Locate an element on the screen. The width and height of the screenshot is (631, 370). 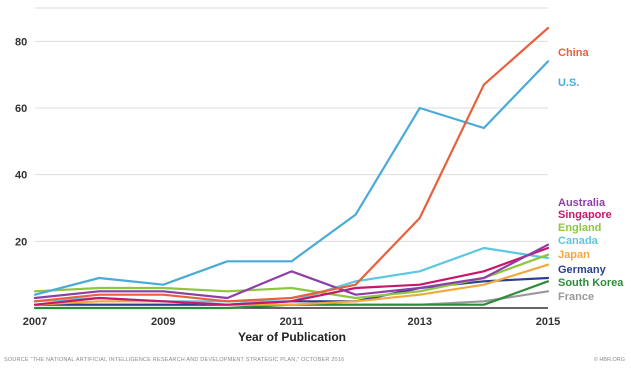
legend-label: South Korea is located at coordinates (591, 283).